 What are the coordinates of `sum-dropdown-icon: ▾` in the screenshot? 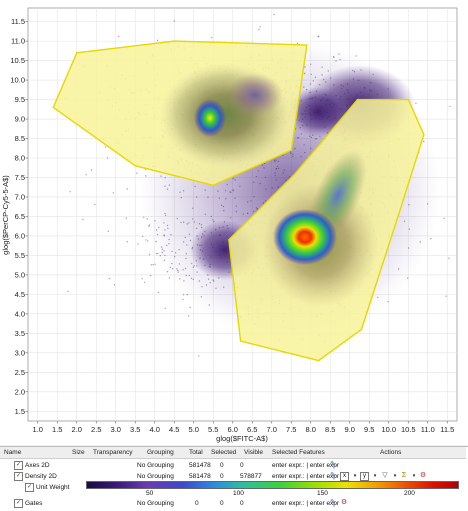 It's located at (414, 476).